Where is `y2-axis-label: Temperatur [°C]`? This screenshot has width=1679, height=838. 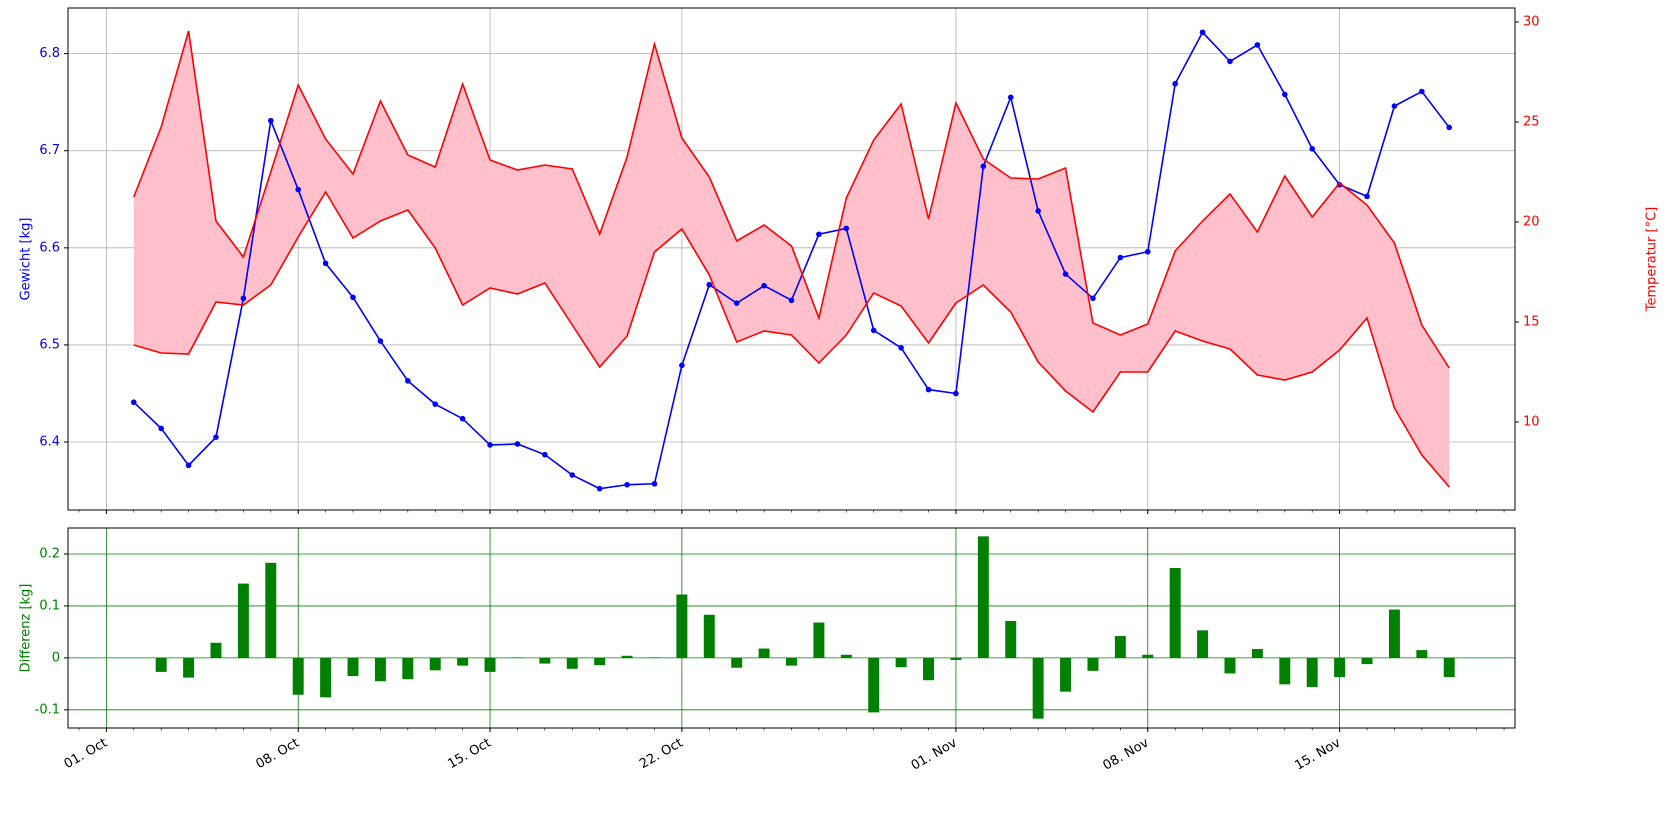 y2-axis-label: Temperatur [°C] is located at coordinates (1652, 260).